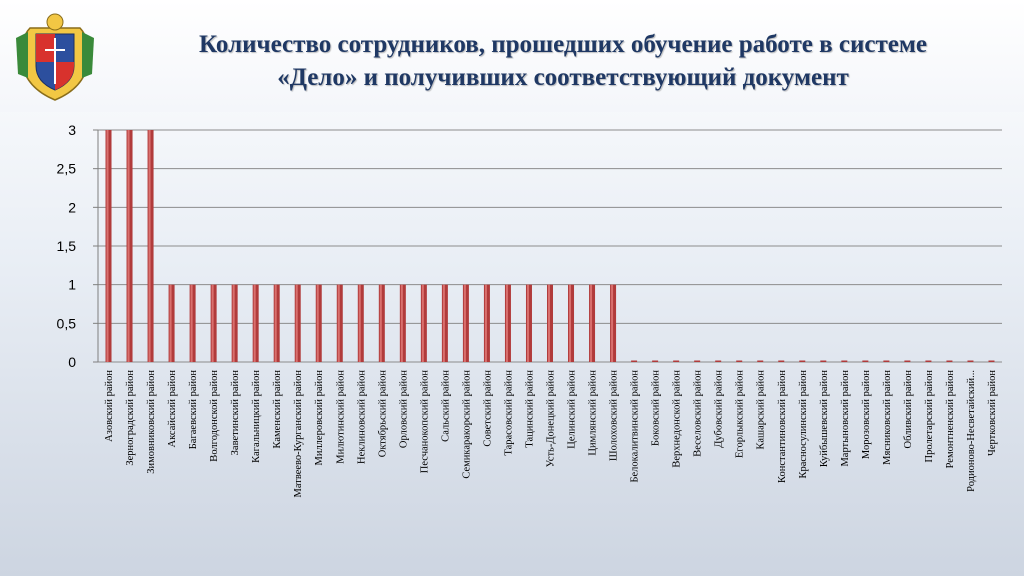 The image size is (1024, 576). I want to click on x-tick-label: Тацинский район, so click(529, 409).